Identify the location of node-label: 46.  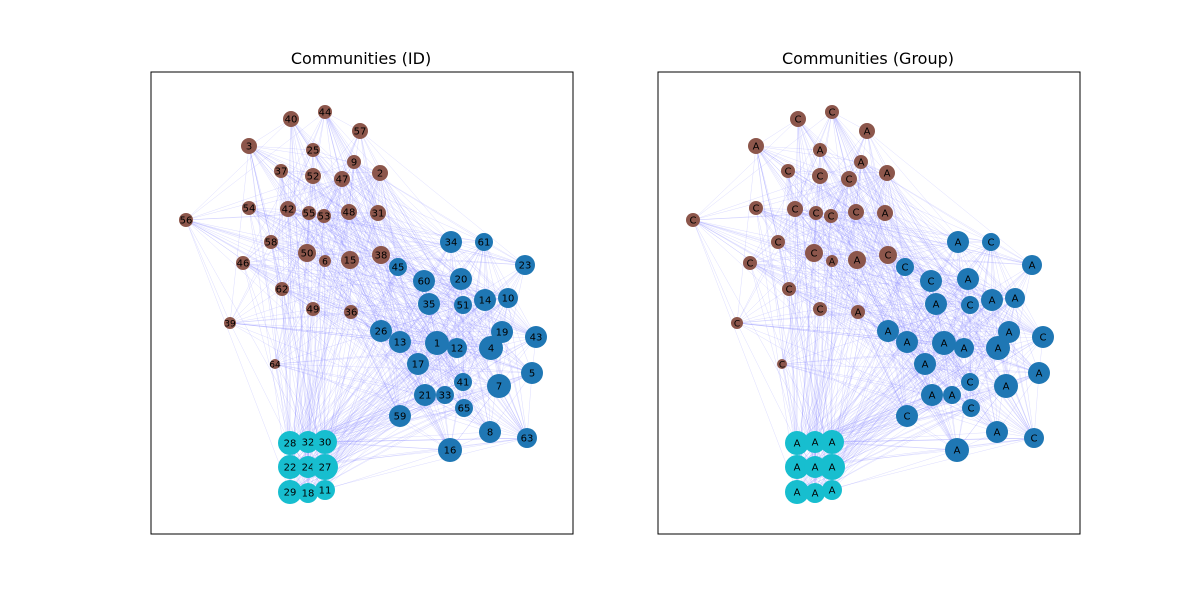
(243, 264).